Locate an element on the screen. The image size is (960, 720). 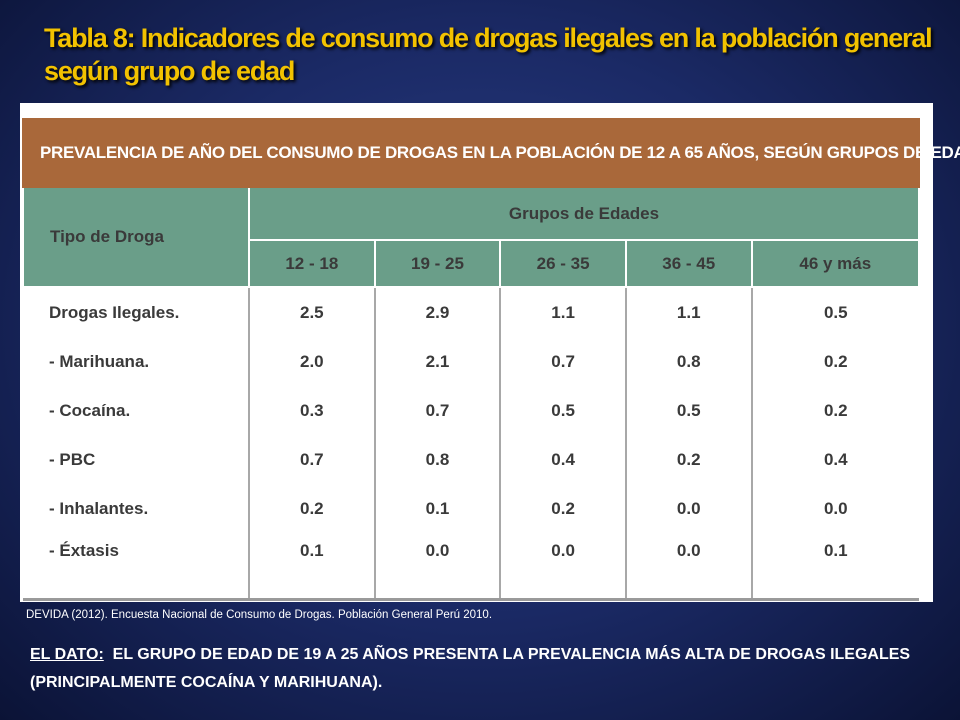
table-row: Drogas Ilegales. 2.5 2.9 1.1 1.1 0.5 is located at coordinates (471, 312).